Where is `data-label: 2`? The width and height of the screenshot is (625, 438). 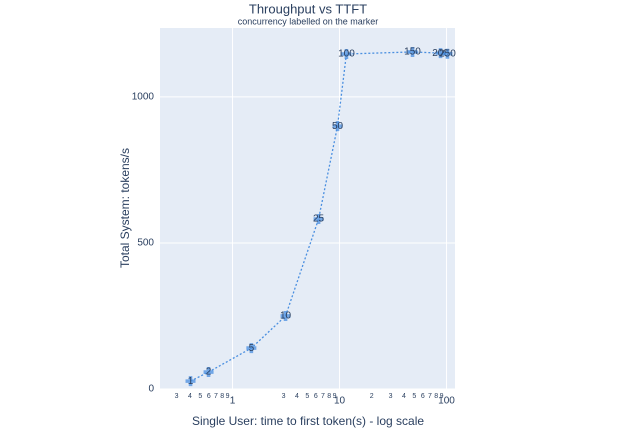 data-label: 2 is located at coordinates (209, 372).